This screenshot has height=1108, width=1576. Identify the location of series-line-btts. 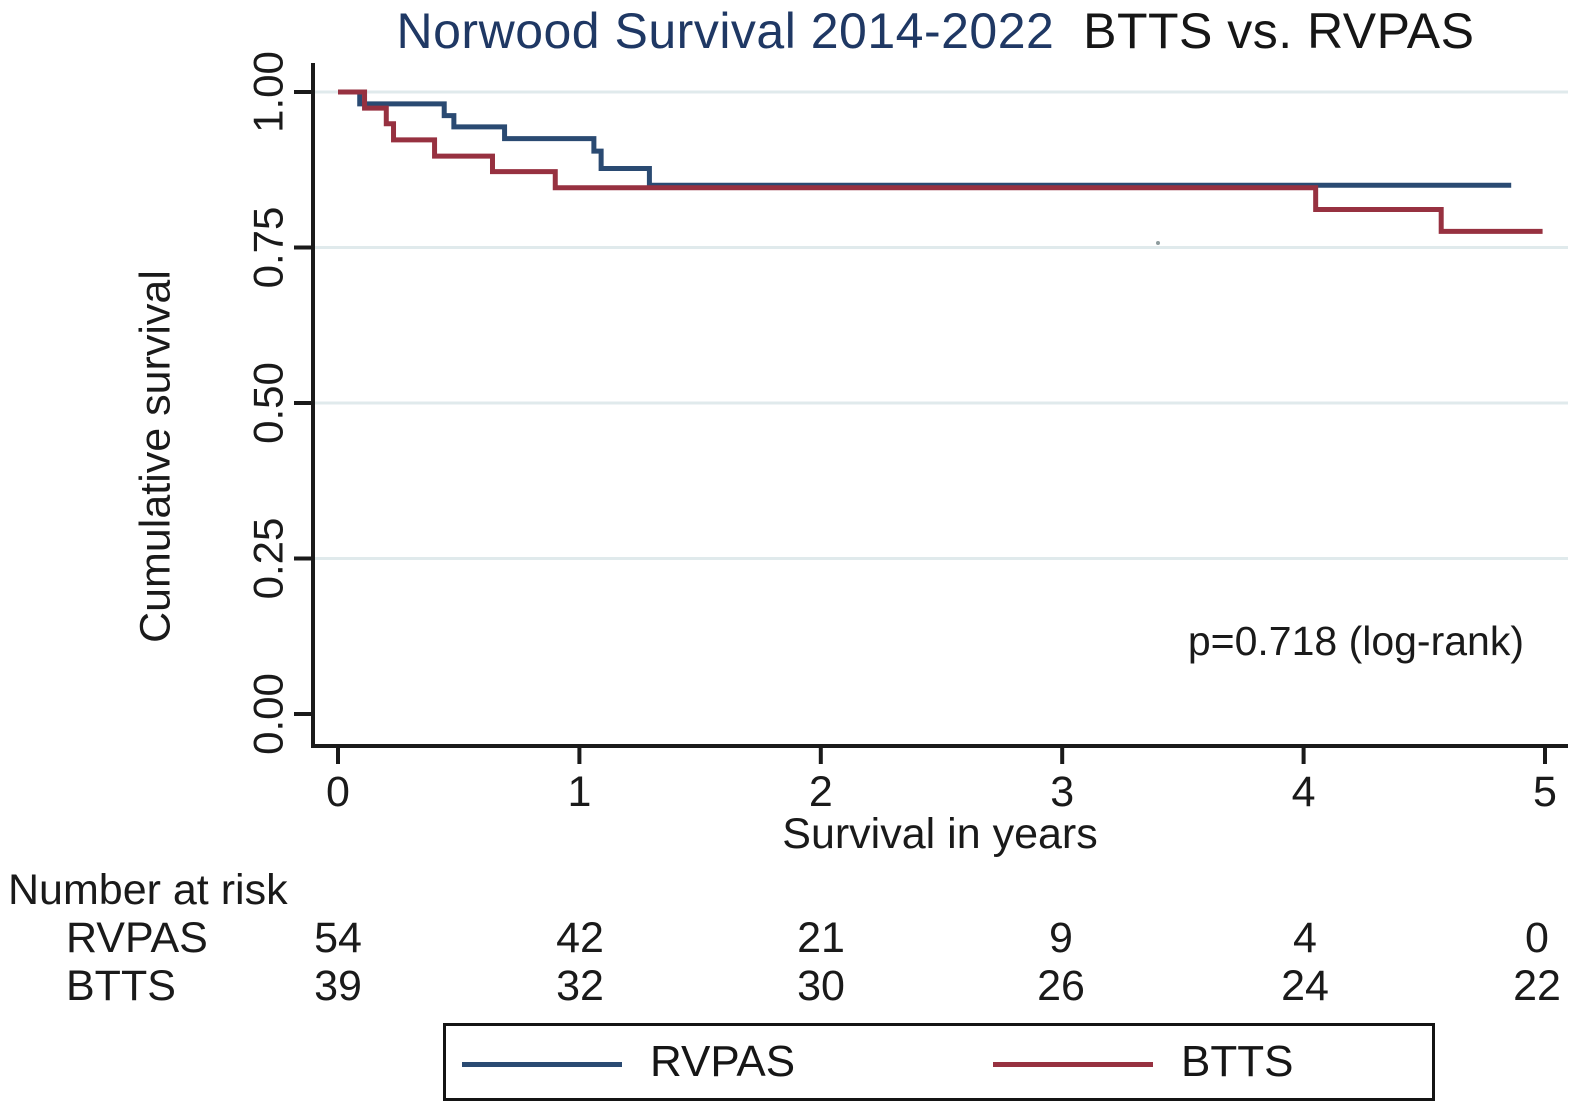
(940, 161).